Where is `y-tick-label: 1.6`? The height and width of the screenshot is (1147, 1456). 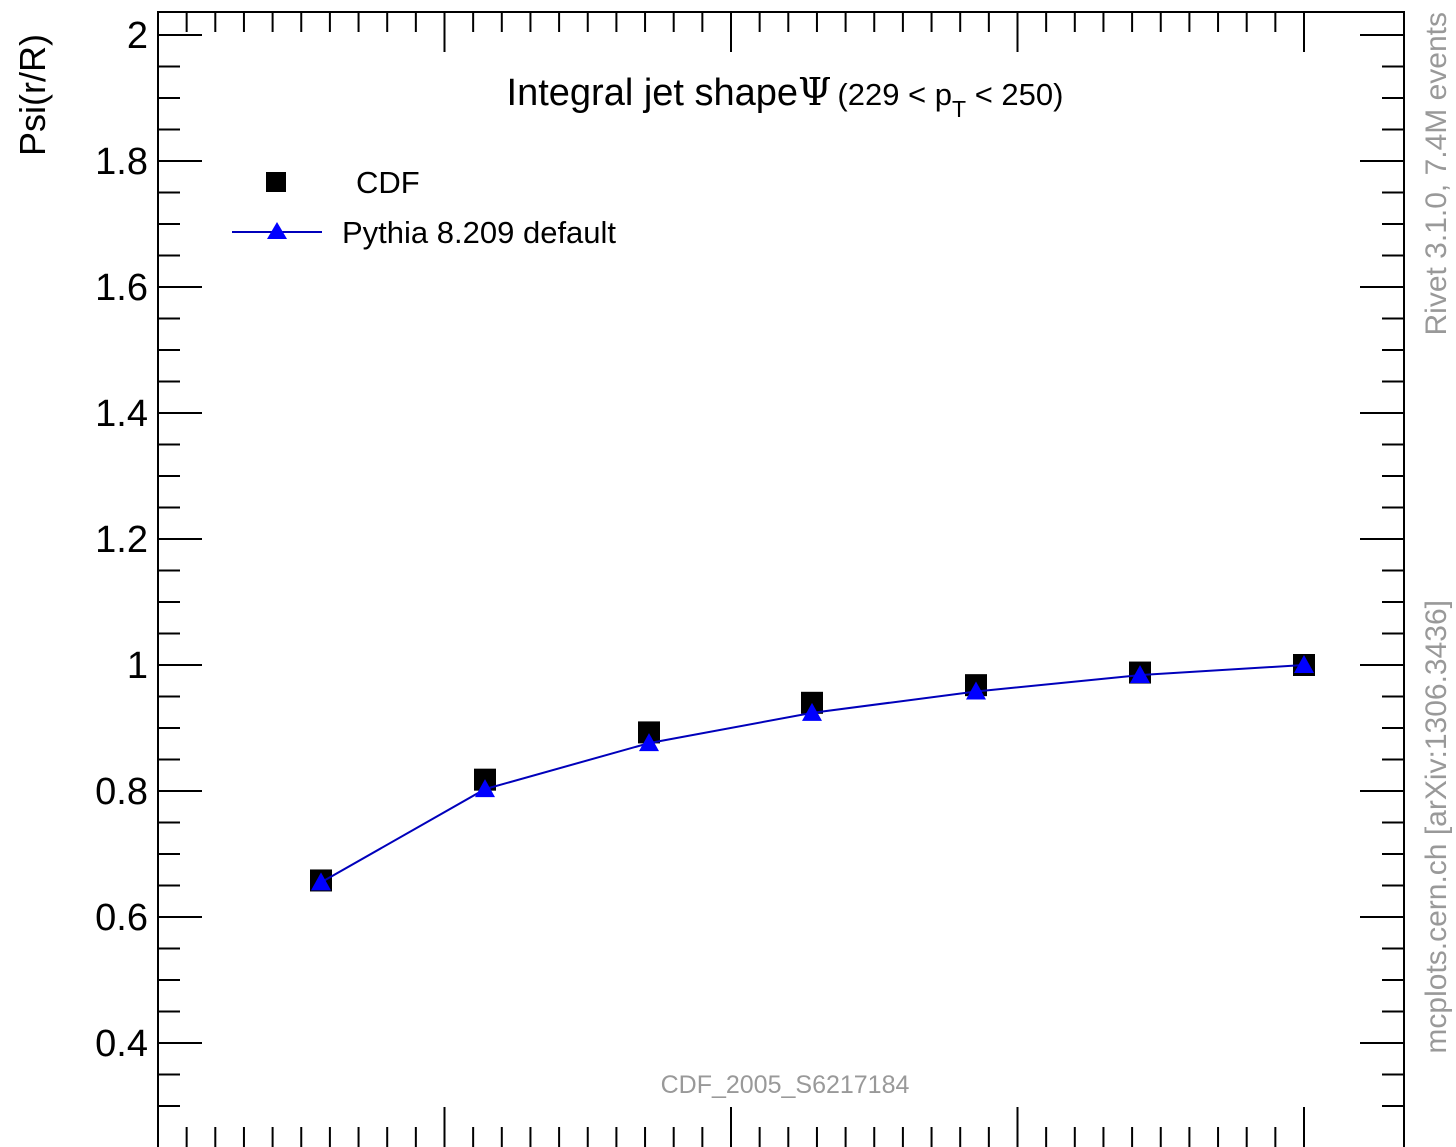
y-tick-label: 1.6 is located at coordinates (121, 288).